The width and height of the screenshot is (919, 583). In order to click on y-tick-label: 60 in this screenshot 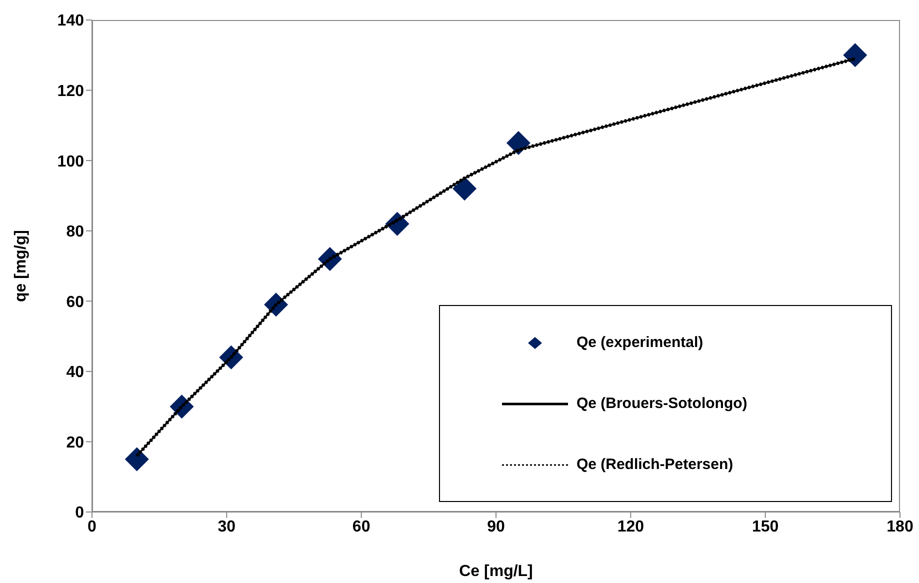, I will do `click(75, 302)`.